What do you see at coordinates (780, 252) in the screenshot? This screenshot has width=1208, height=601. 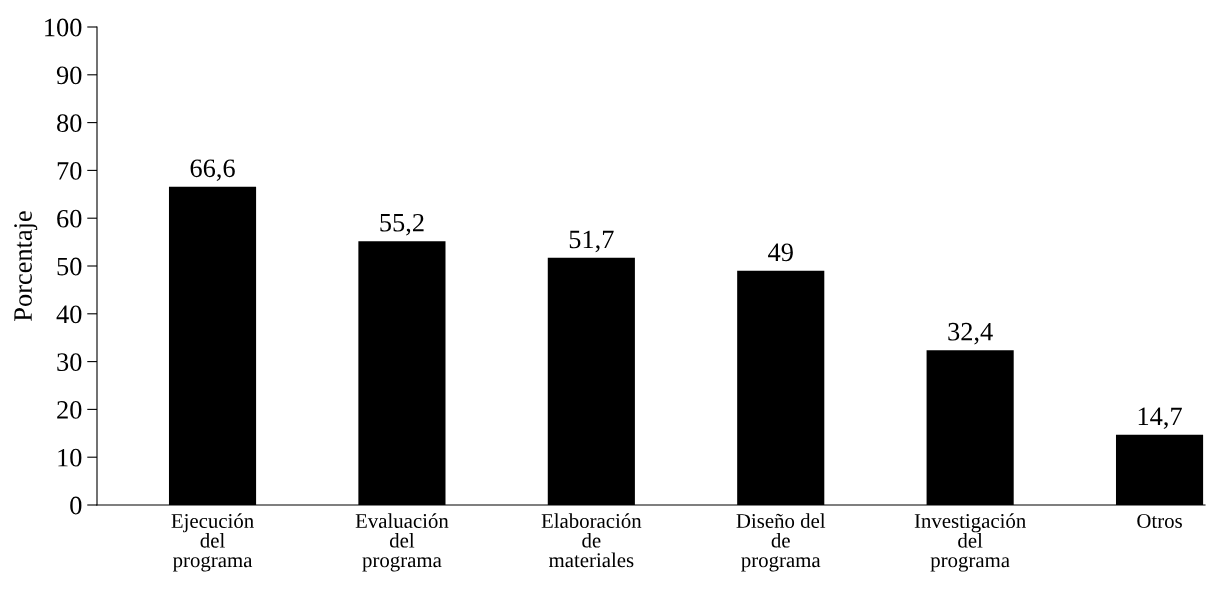 I see `data-label: 49` at bounding box center [780, 252].